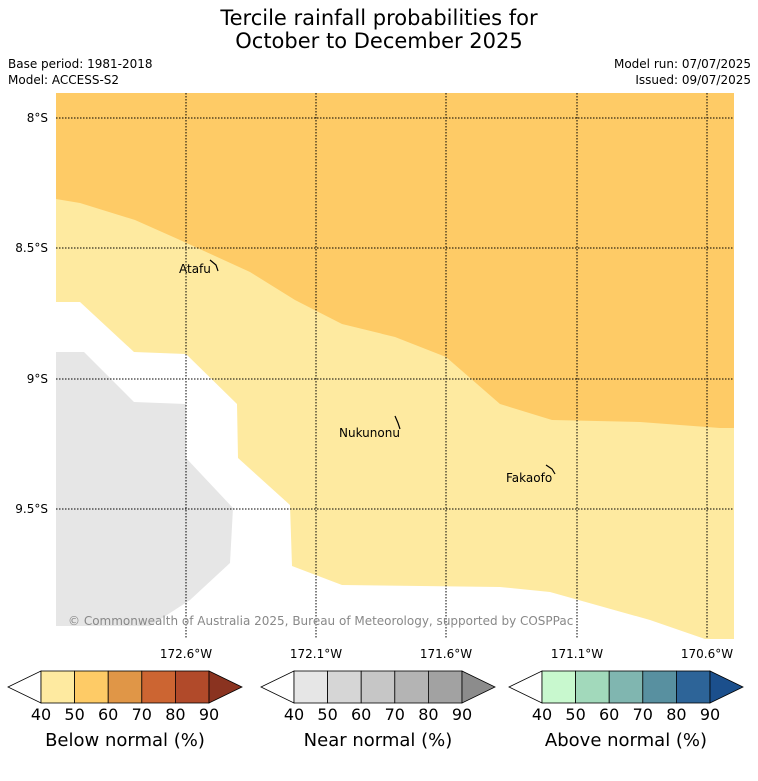  I want to click on colorbar-below-normal-tick-label: 50, so click(74, 714).